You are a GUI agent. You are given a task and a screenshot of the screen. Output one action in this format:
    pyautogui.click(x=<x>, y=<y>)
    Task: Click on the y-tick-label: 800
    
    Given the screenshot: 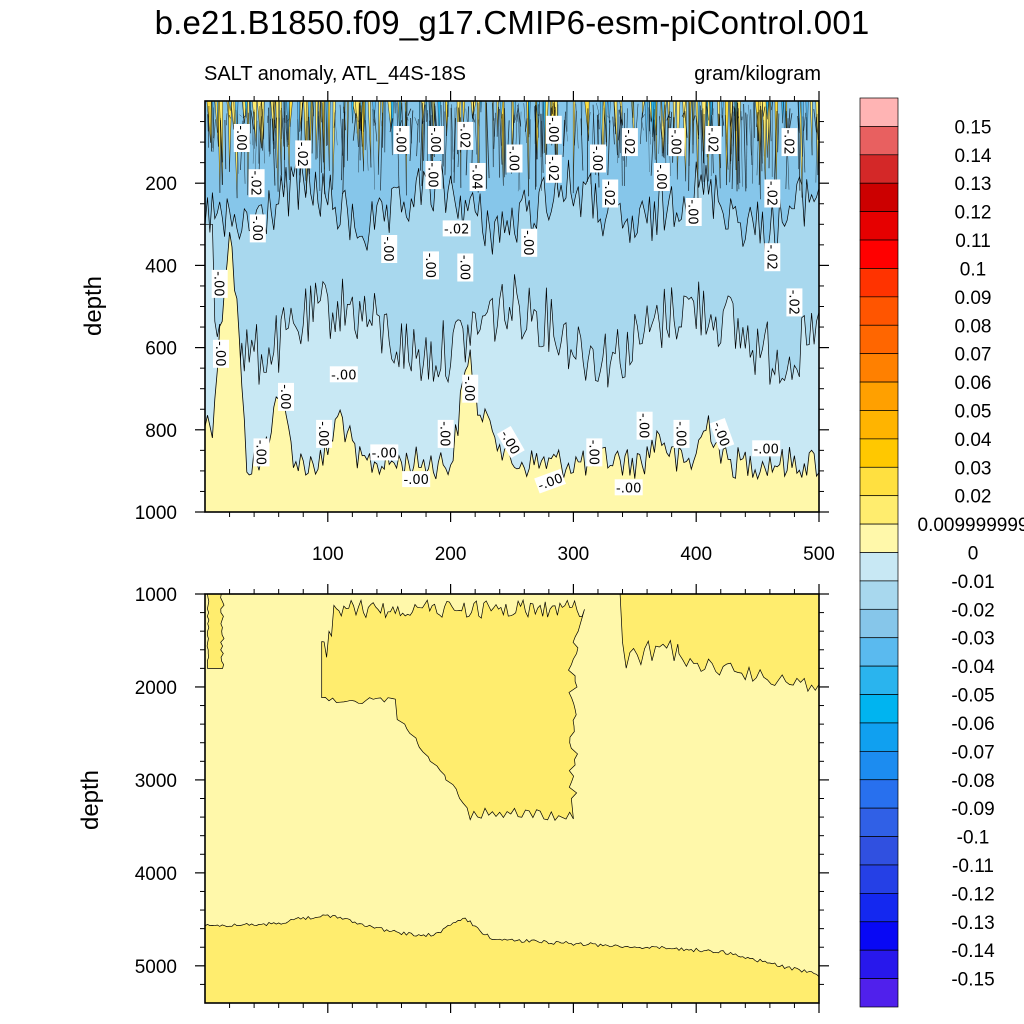 What is the action you would take?
    pyautogui.click(x=161, y=431)
    